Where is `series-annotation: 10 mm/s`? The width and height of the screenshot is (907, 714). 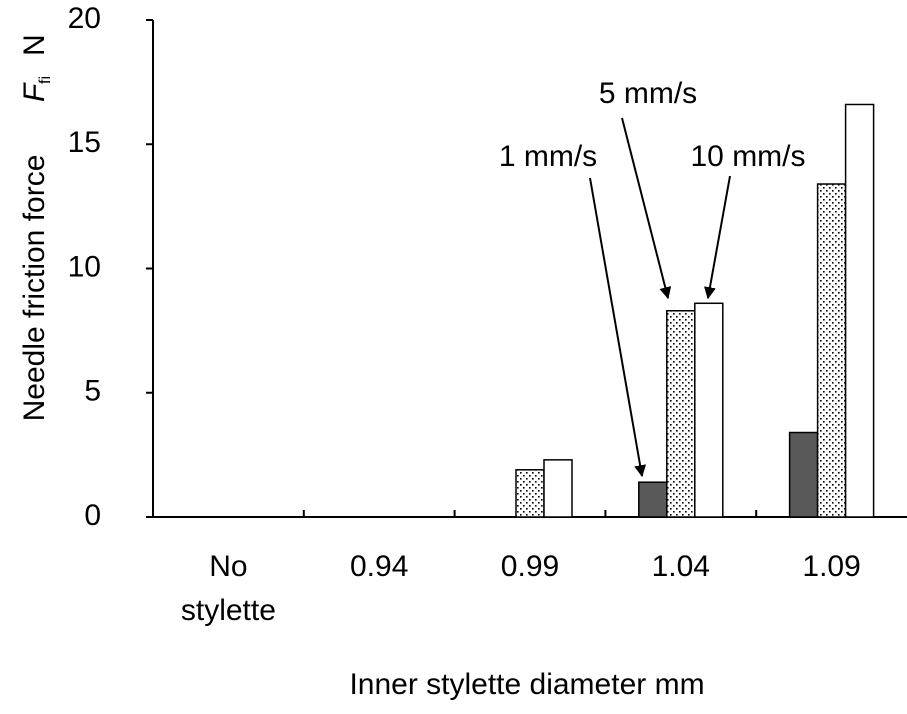 series-annotation: 10 mm/s is located at coordinates (747, 156).